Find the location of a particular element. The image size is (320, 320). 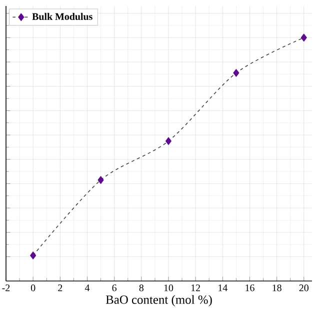

x-tick-label: 10 is located at coordinates (169, 288).